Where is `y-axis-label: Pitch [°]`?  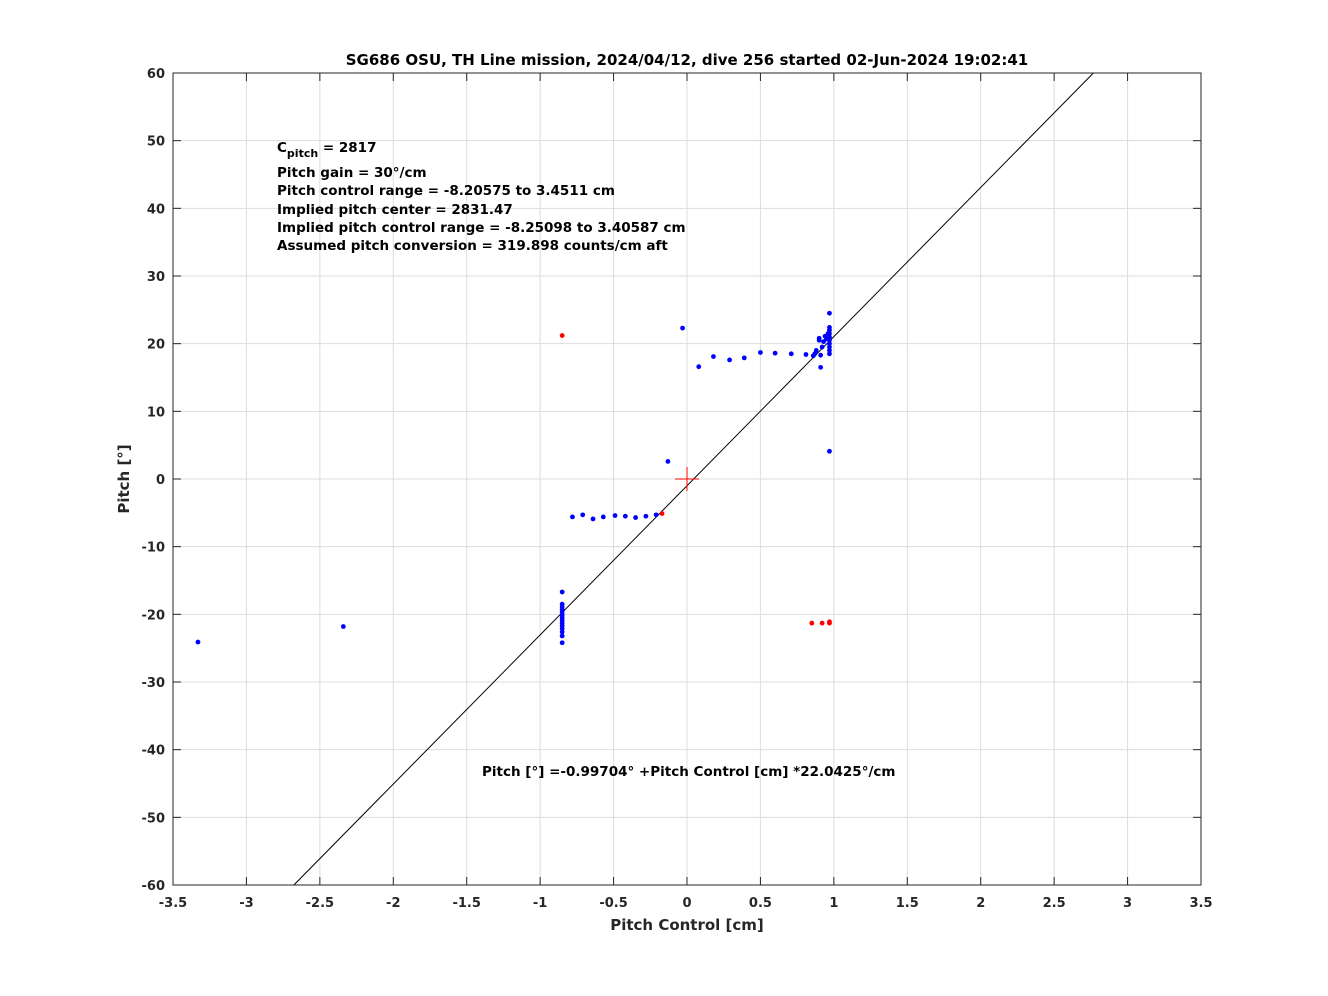 y-axis-label: Pitch [°] is located at coordinates (124, 478).